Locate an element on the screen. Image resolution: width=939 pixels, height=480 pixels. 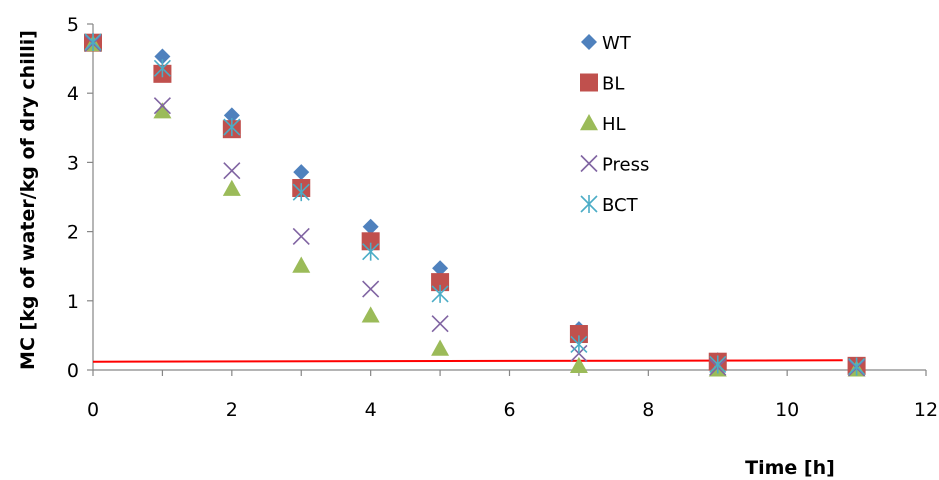
y-axis-title: MC [kg of water/kg of dry chilli] is located at coordinates (28, 200).